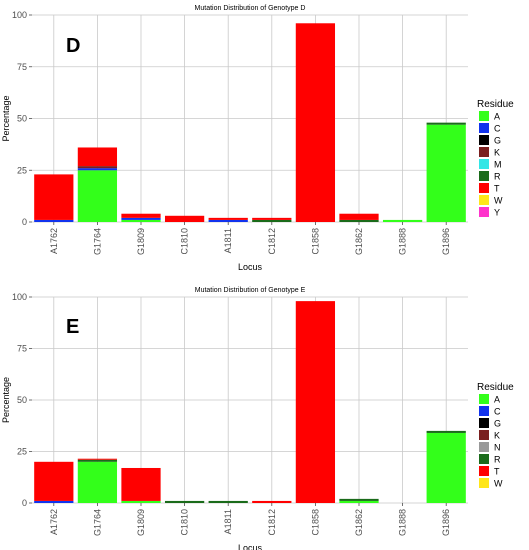  Describe the element at coordinates (72, 327) in the screenshot. I see `panel-letter: E` at that location.